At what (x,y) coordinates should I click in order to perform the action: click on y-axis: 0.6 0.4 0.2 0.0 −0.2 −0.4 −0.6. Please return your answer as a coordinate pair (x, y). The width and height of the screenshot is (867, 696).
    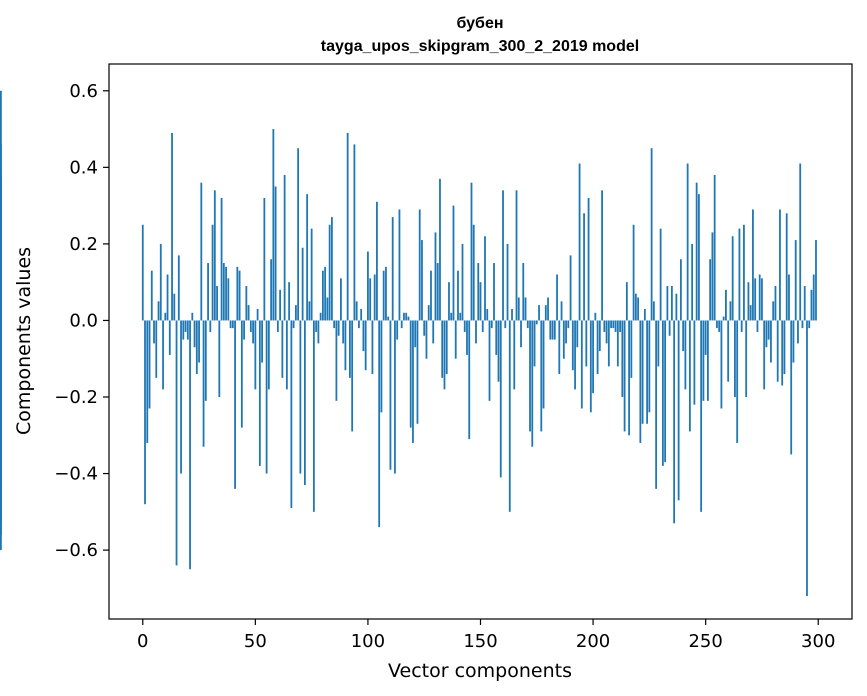
    Looking at the image, I should click on (81, 321).